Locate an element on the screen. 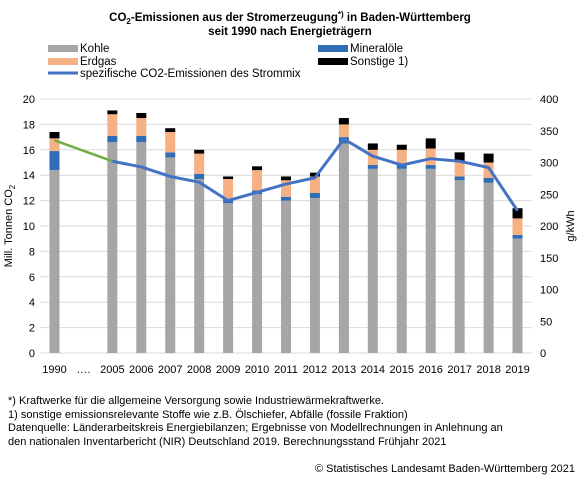  y-tick-label-right: 350 is located at coordinates (549, 132).